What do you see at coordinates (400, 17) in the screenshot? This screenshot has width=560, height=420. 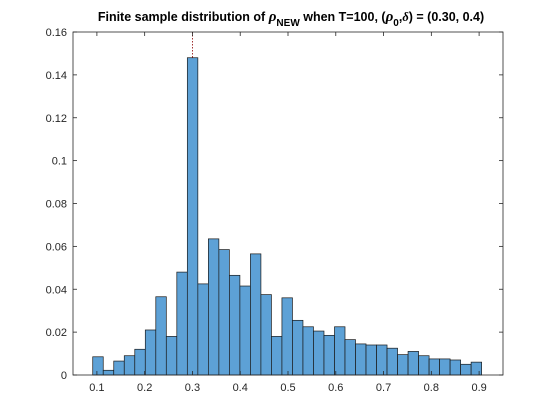 I see `title-comma: ,` at bounding box center [400, 17].